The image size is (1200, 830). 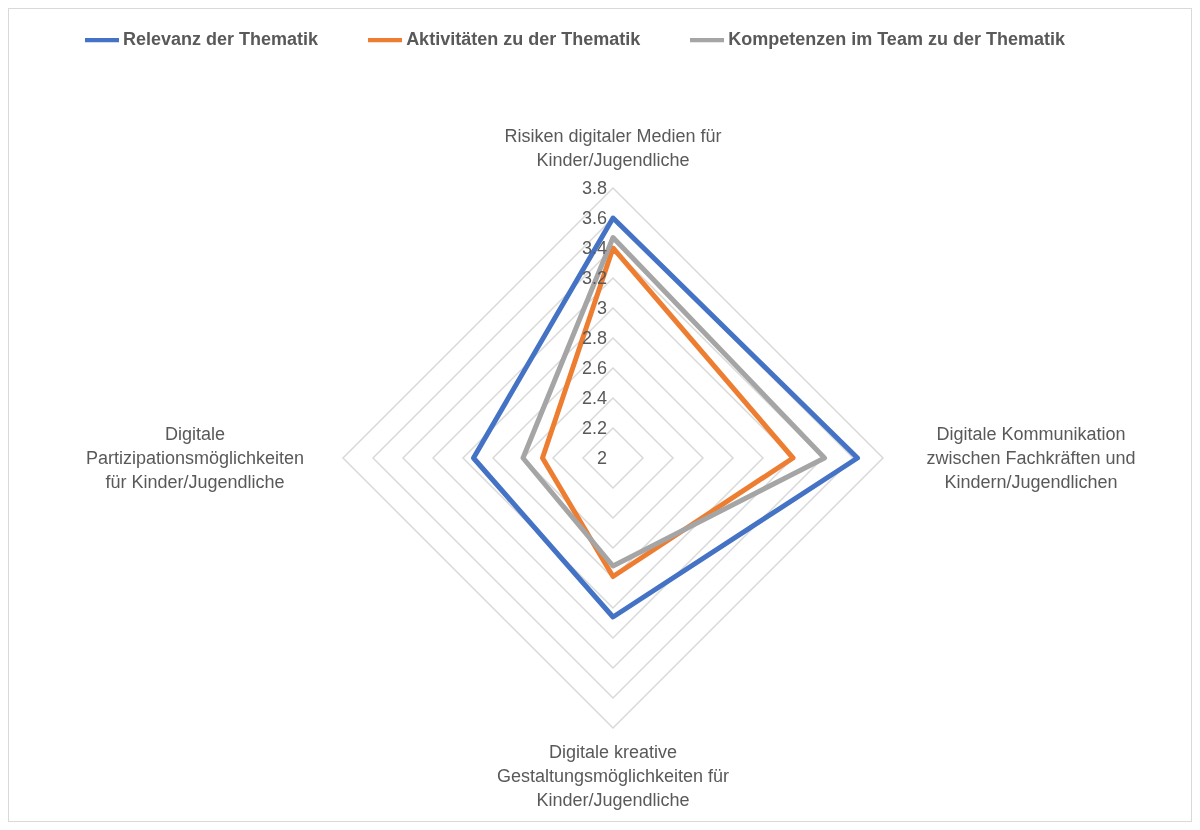 I want to click on y-tick-label: 3, so click(x=601, y=308).